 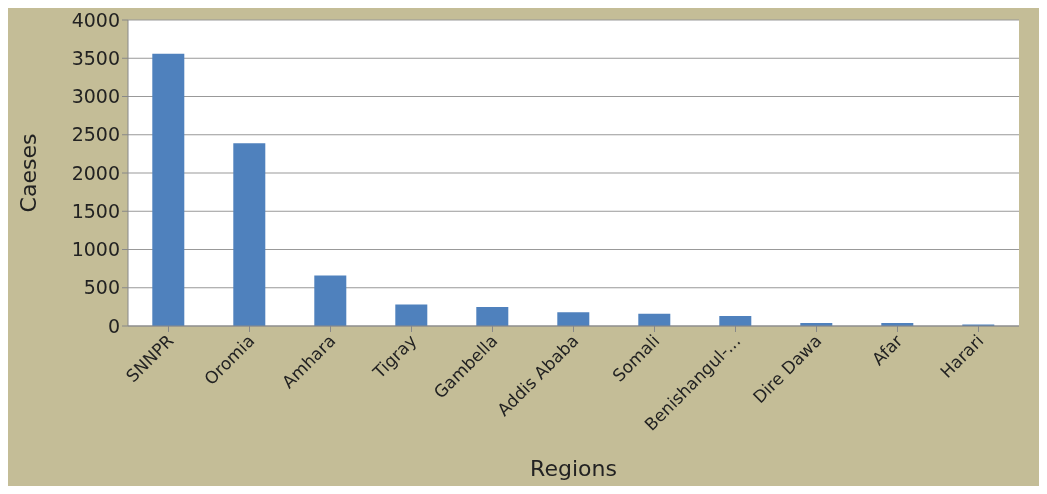 I want to click on y-tick-label: 1000, so click(x=95, y=249).